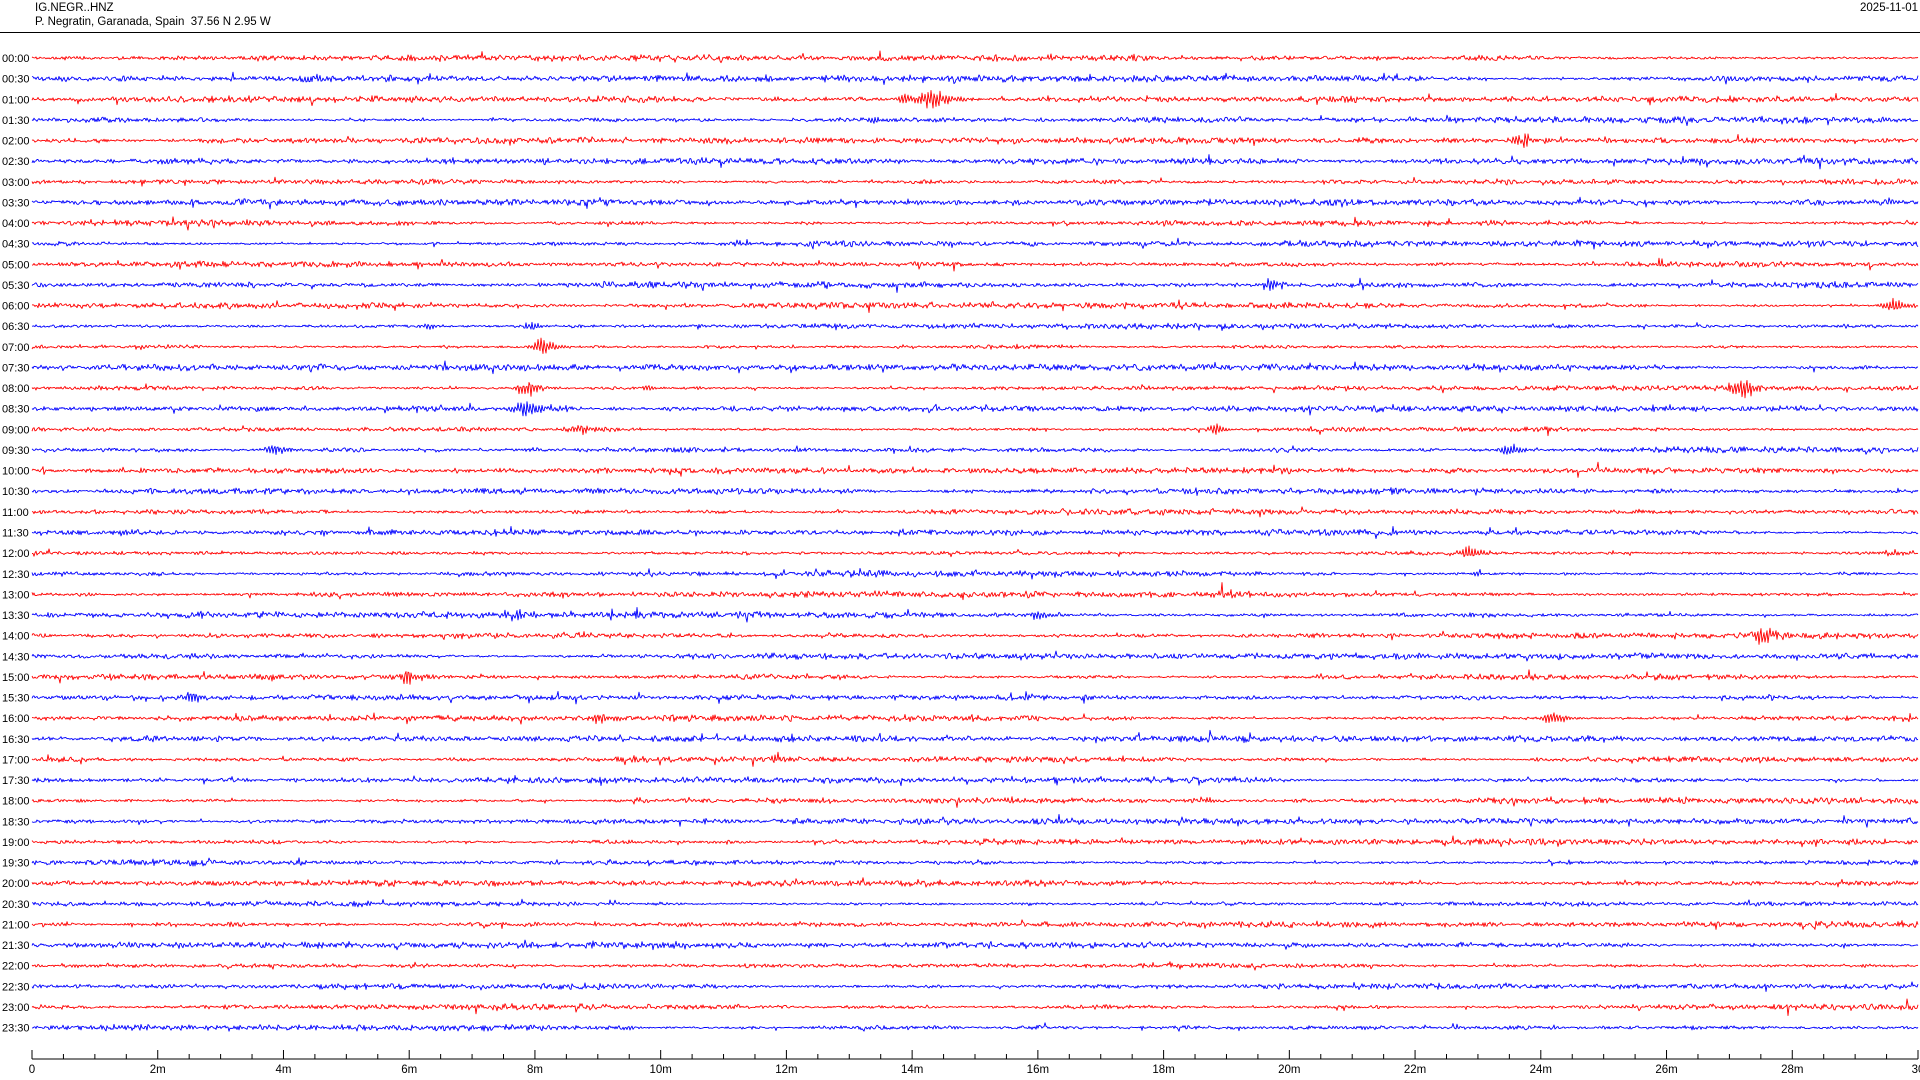 The image size is (1920, 1080). What do you see at coordinates (975, 591) in the screenshot?
I see `trace-row-13:00` at bounding box center [975, 591].